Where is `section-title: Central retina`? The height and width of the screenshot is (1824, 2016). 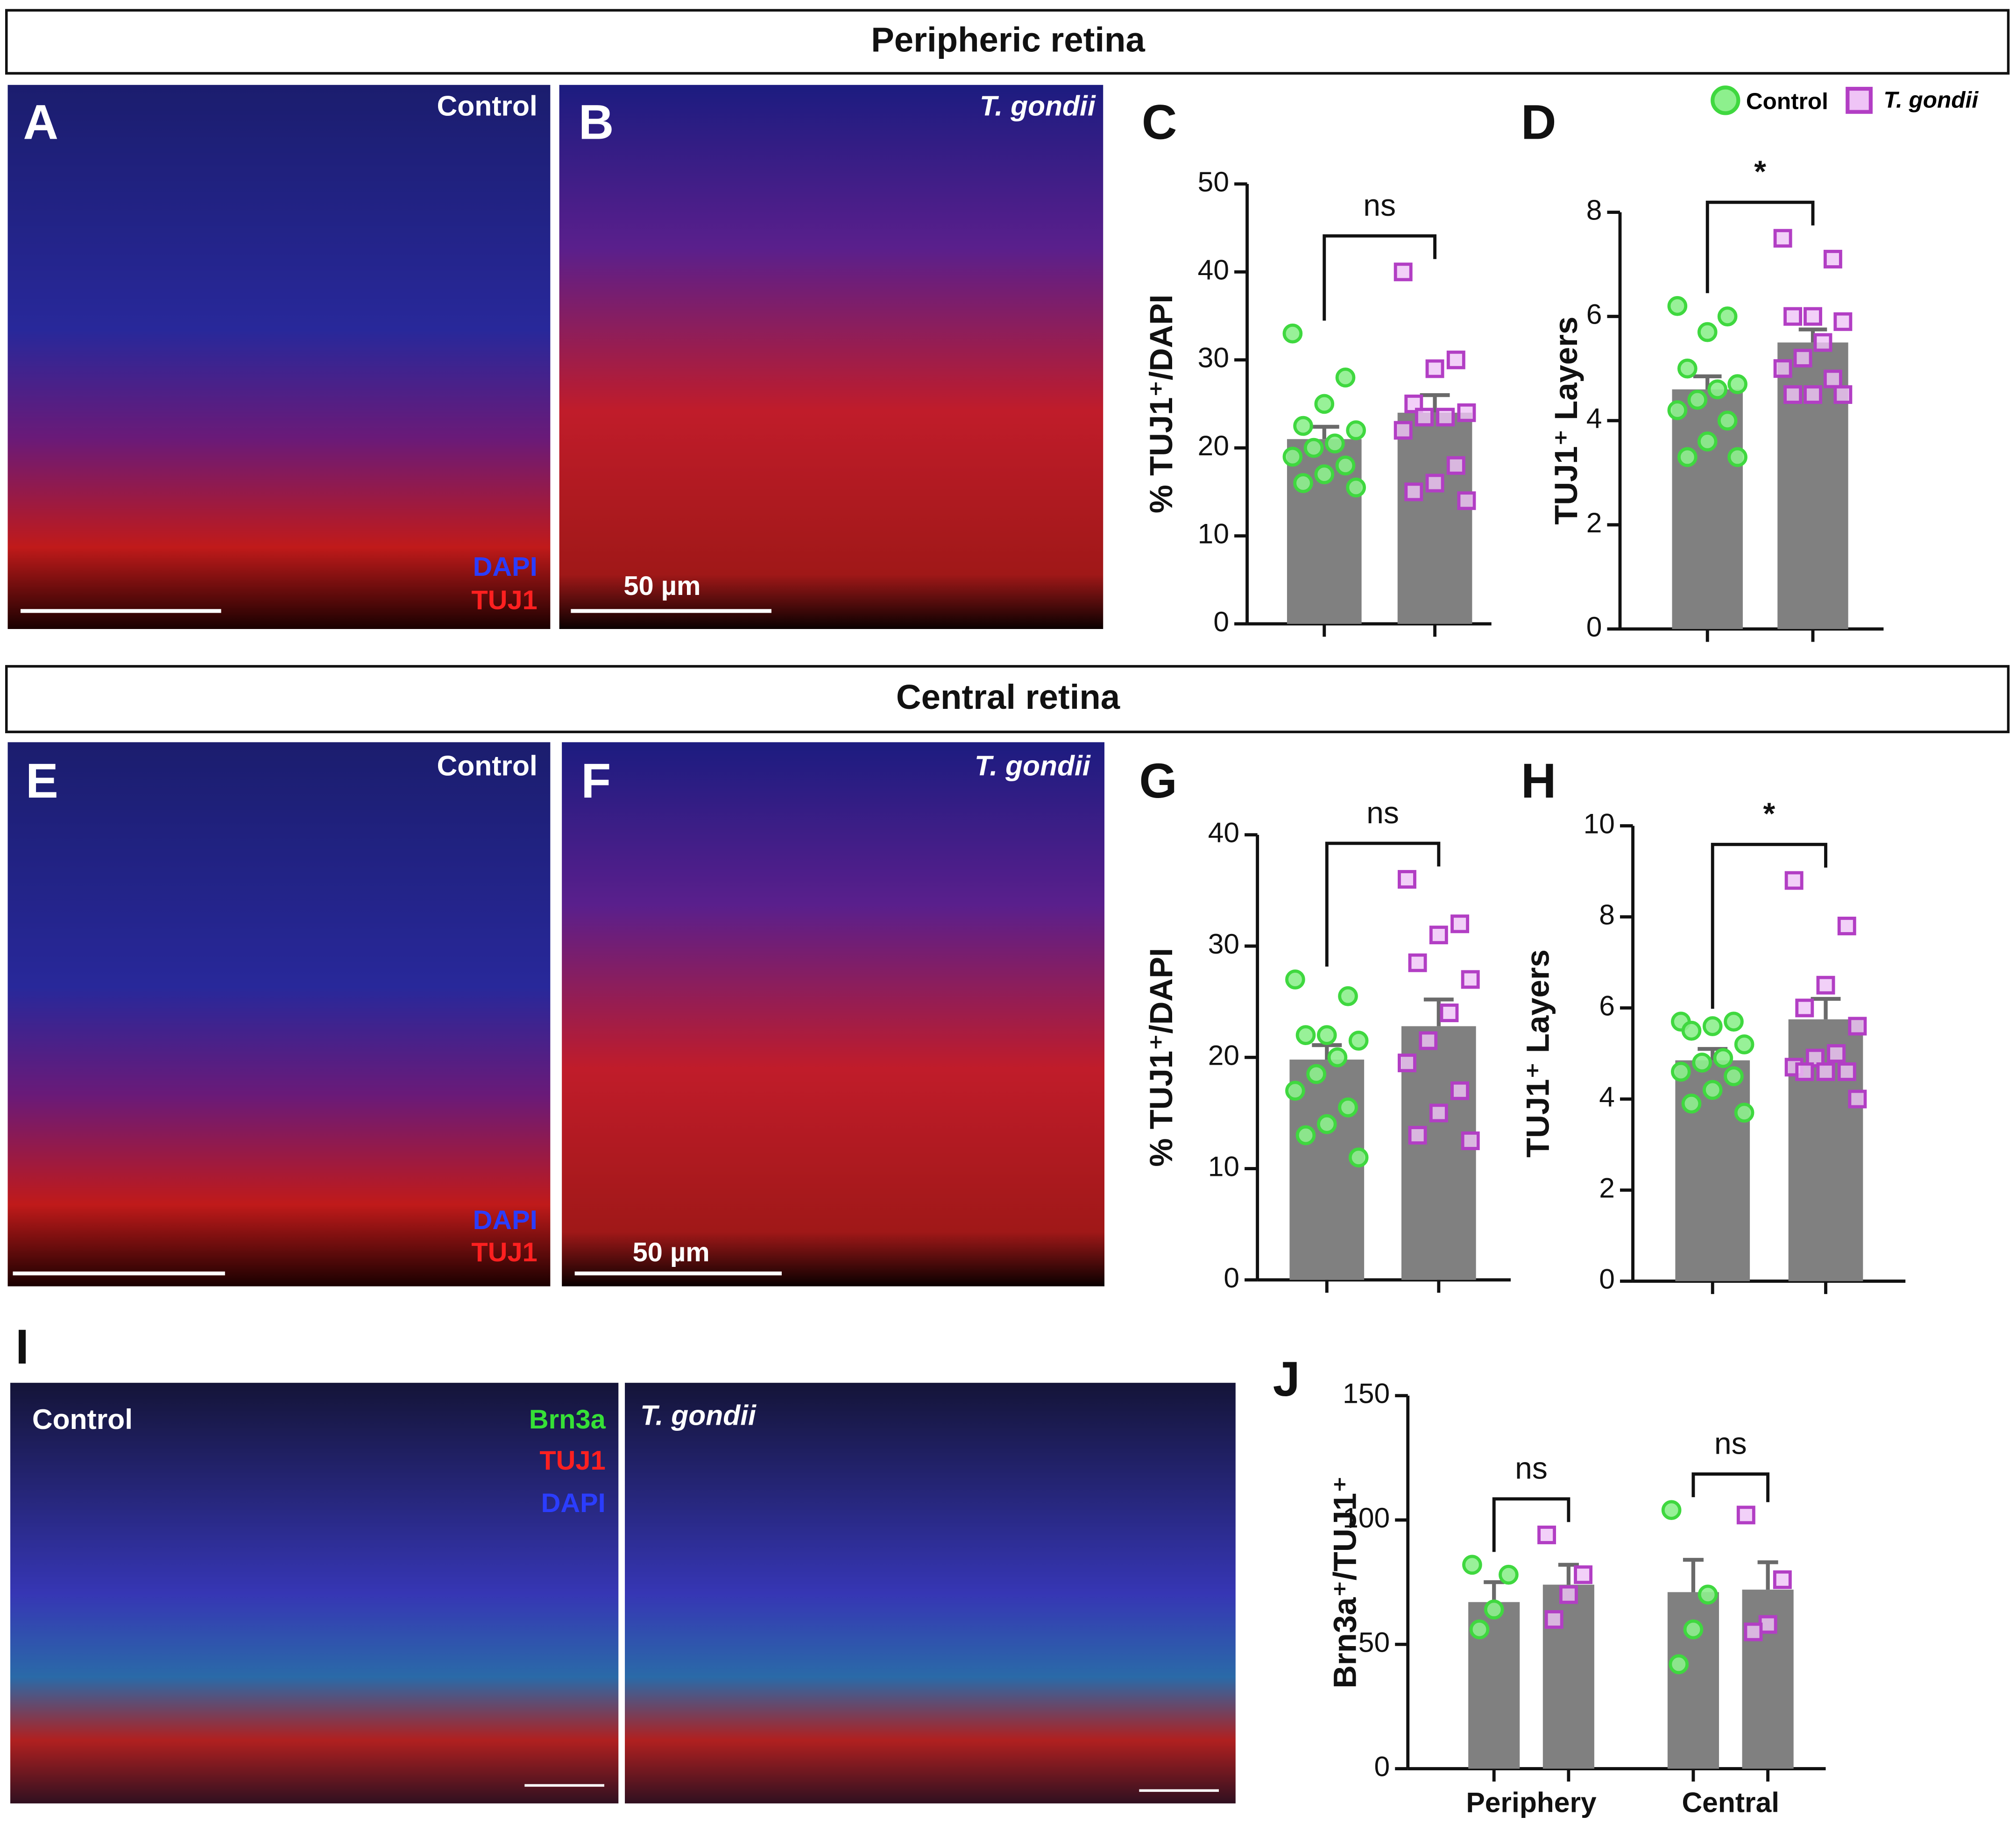 section-title: Central retina is located at coordinates (1008, 697).